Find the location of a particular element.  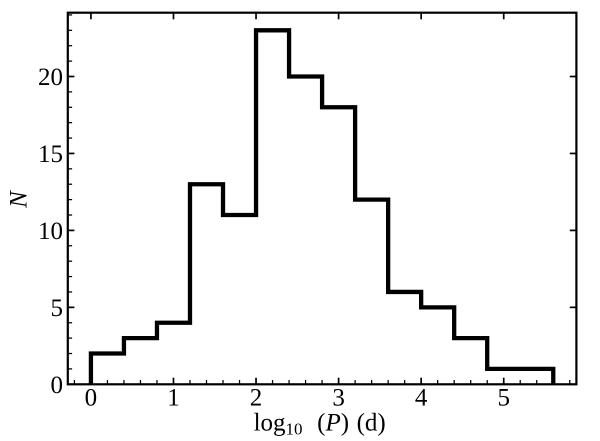

svg-text:log10(P)(d): log10 (P) (d) is located at coordinates (320, 423).